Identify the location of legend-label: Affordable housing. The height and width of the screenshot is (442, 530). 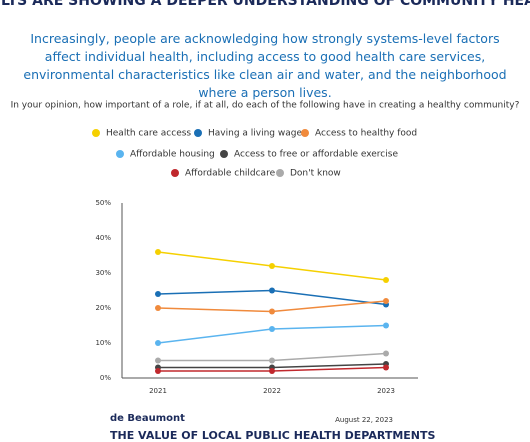
(172, 155).